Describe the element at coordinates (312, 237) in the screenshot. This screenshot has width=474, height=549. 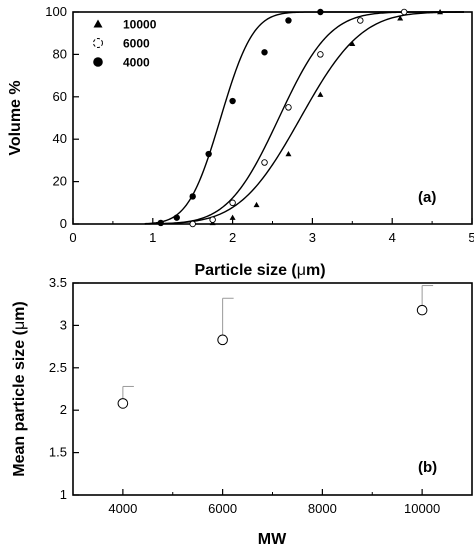
I see `panel-a-x-tick-label: 3` at that location.